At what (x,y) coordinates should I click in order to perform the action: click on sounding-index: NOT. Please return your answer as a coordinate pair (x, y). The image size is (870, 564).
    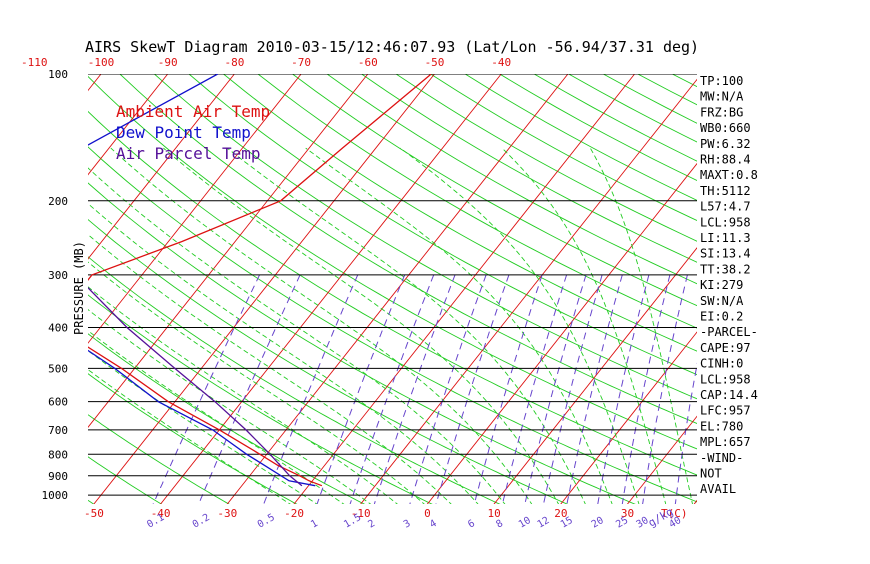
    Looking at the image, I should click on (711, 474).